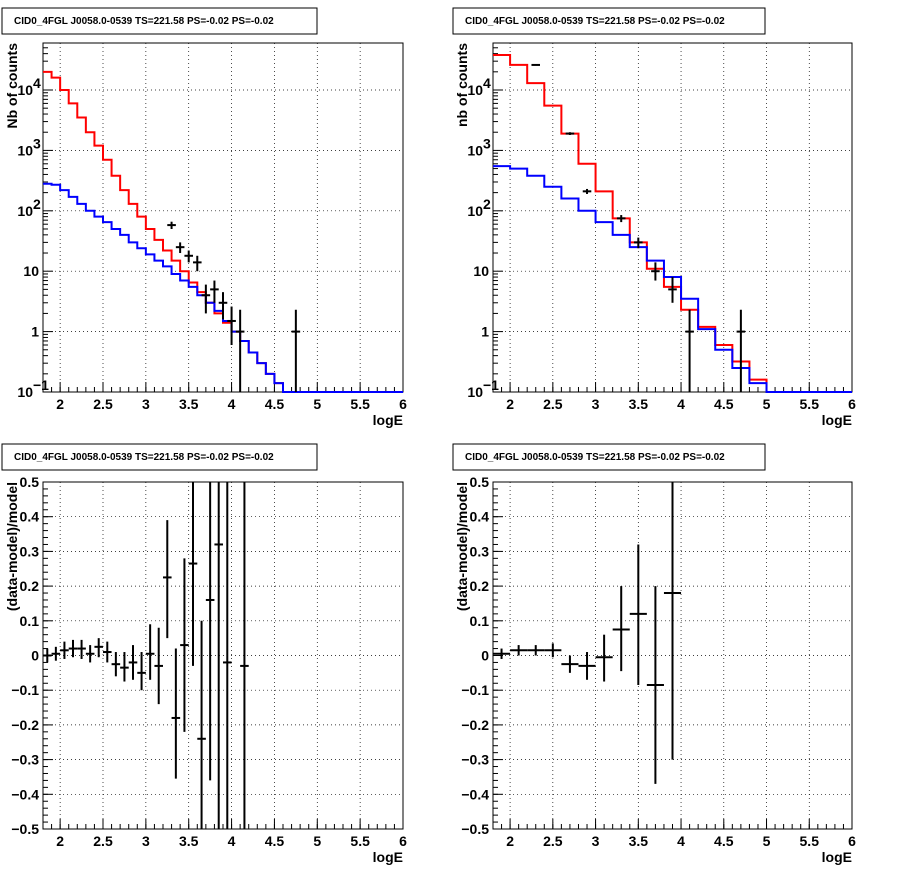 This screenshot has height=875, width=898. Describe the element at coordinates (480, 586) in the screenshot. I see `y-tick-label: 0.2` at that location.